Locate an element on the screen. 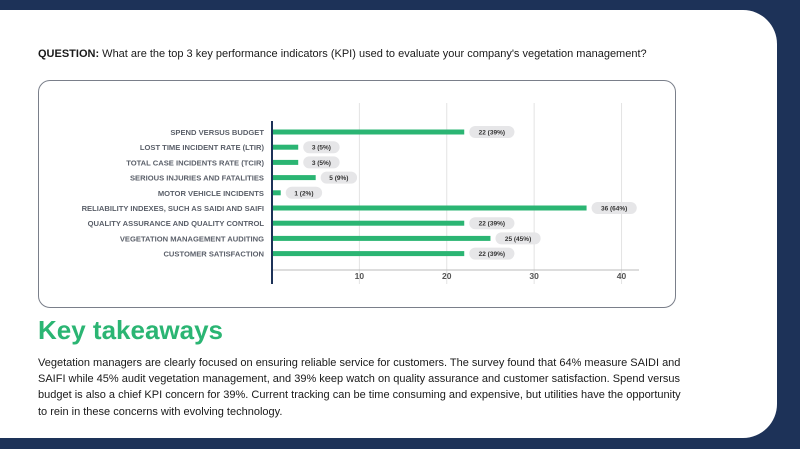  data-label: 1 (2%) is located at coordinates (303, 193).